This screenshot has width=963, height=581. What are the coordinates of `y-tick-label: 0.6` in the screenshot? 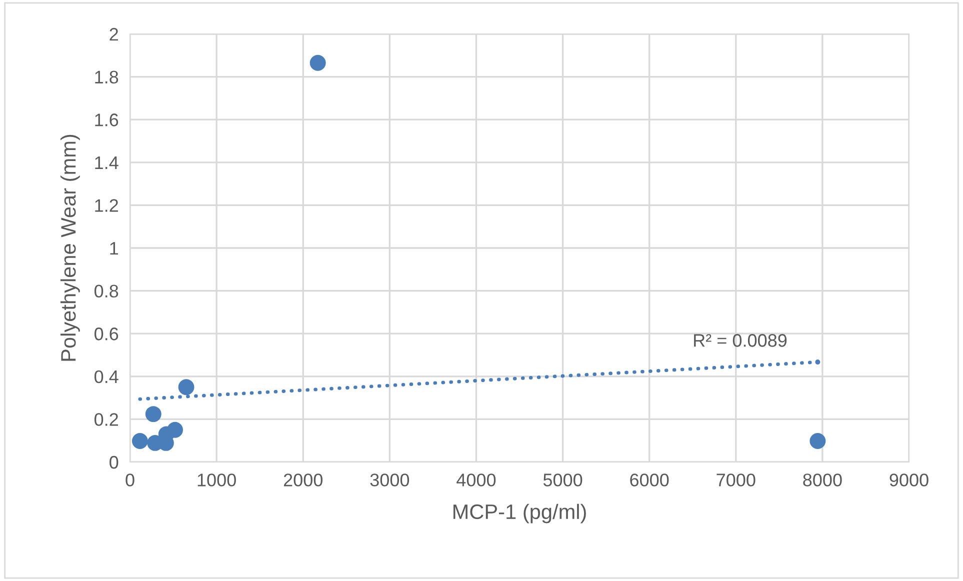 It's located at (106, 334).